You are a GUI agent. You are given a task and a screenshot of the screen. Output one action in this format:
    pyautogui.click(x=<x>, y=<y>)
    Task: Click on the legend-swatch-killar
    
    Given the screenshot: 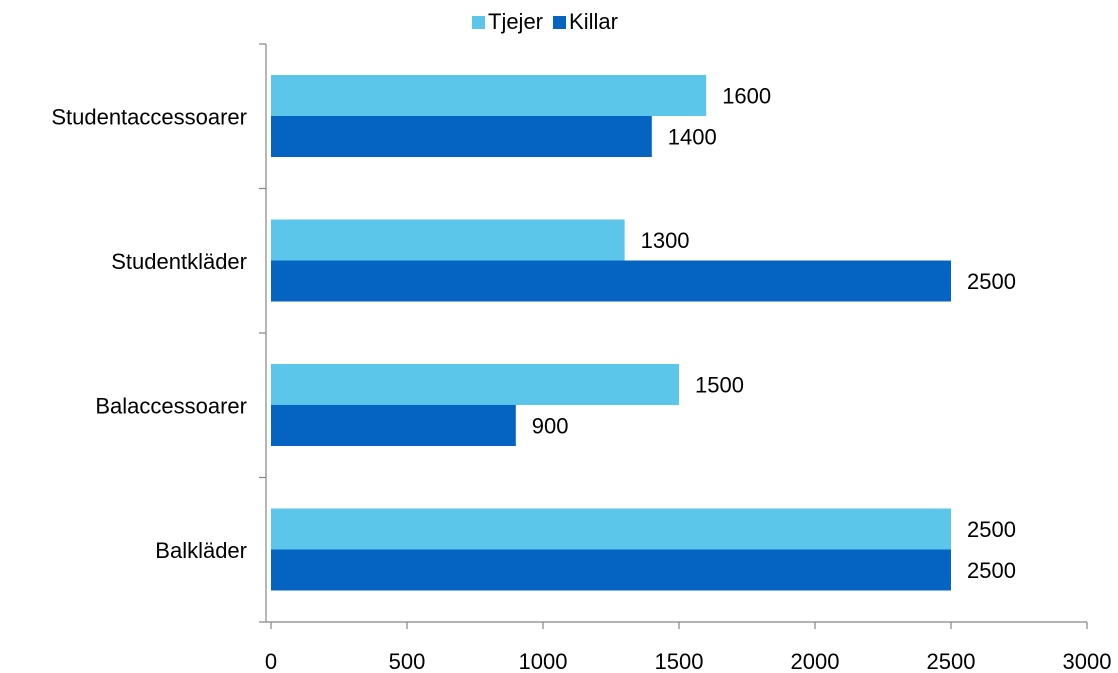 What is the action you would take?
    pyautogui.click(x=560, y=22)
    